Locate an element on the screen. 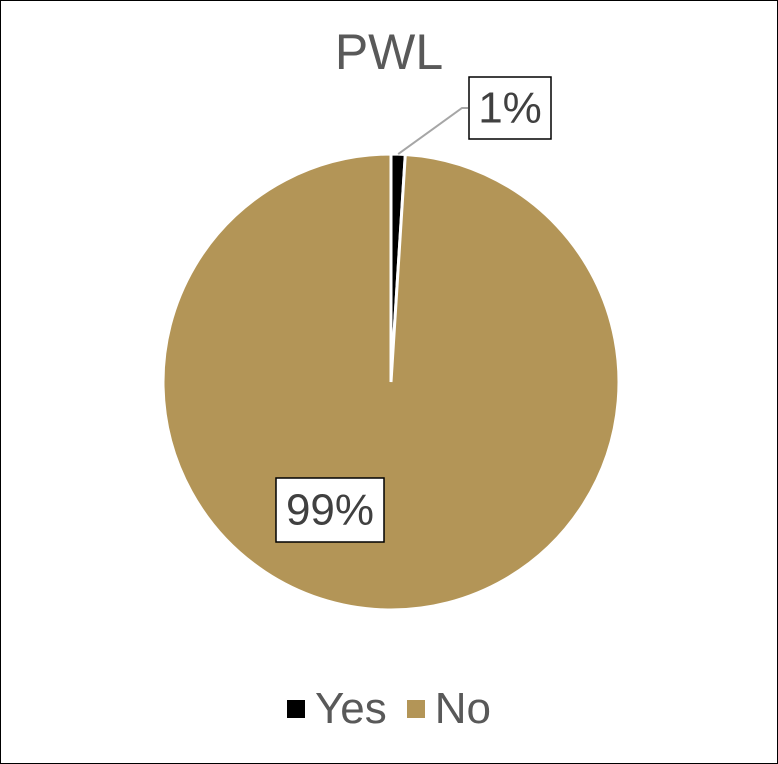 The height and width of the screenshot is (764, 778). data-label-yes: 1% is located at coordinates (510, 108).